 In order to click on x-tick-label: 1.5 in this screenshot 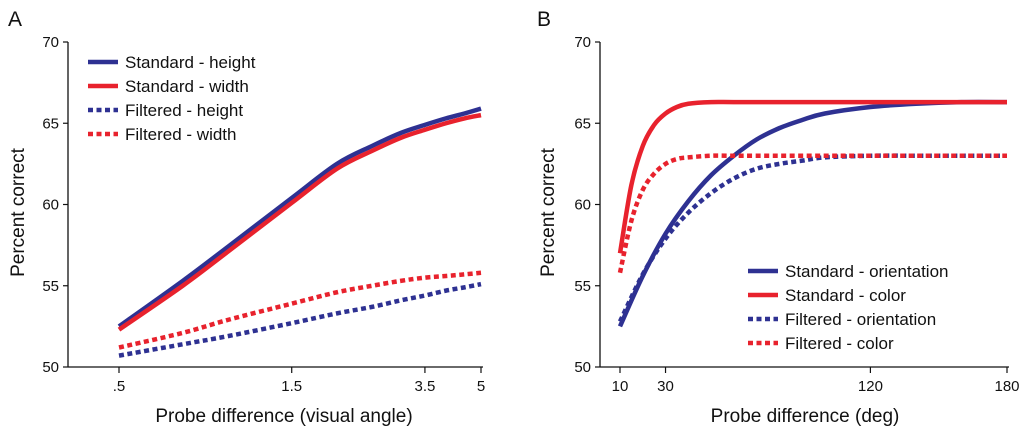, I will do `click(291, 386)`.